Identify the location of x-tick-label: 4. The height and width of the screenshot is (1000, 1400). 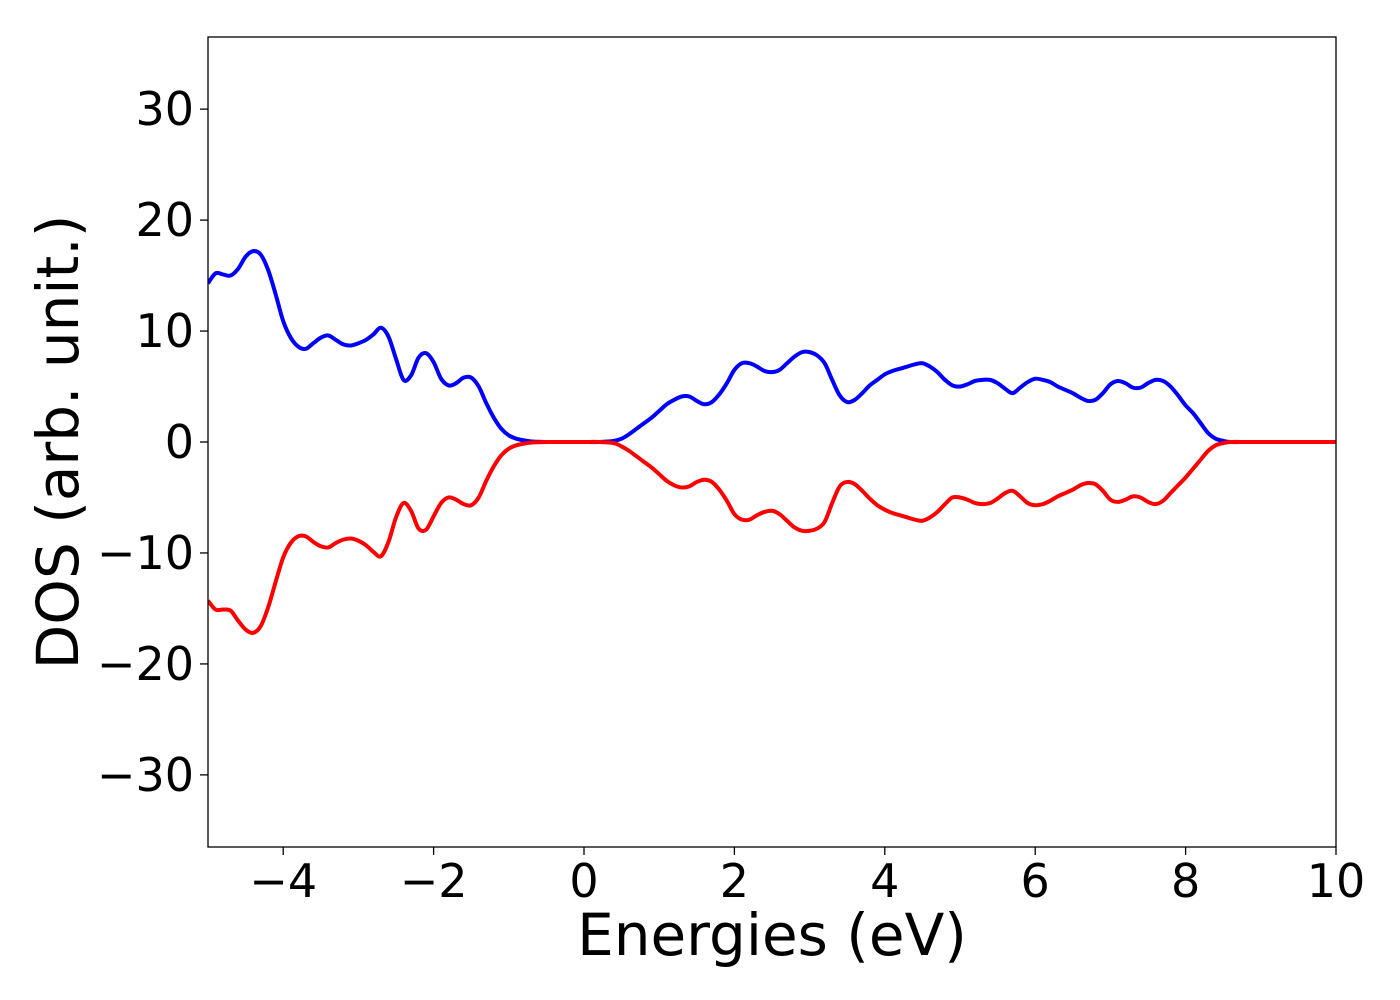
(884, 881).